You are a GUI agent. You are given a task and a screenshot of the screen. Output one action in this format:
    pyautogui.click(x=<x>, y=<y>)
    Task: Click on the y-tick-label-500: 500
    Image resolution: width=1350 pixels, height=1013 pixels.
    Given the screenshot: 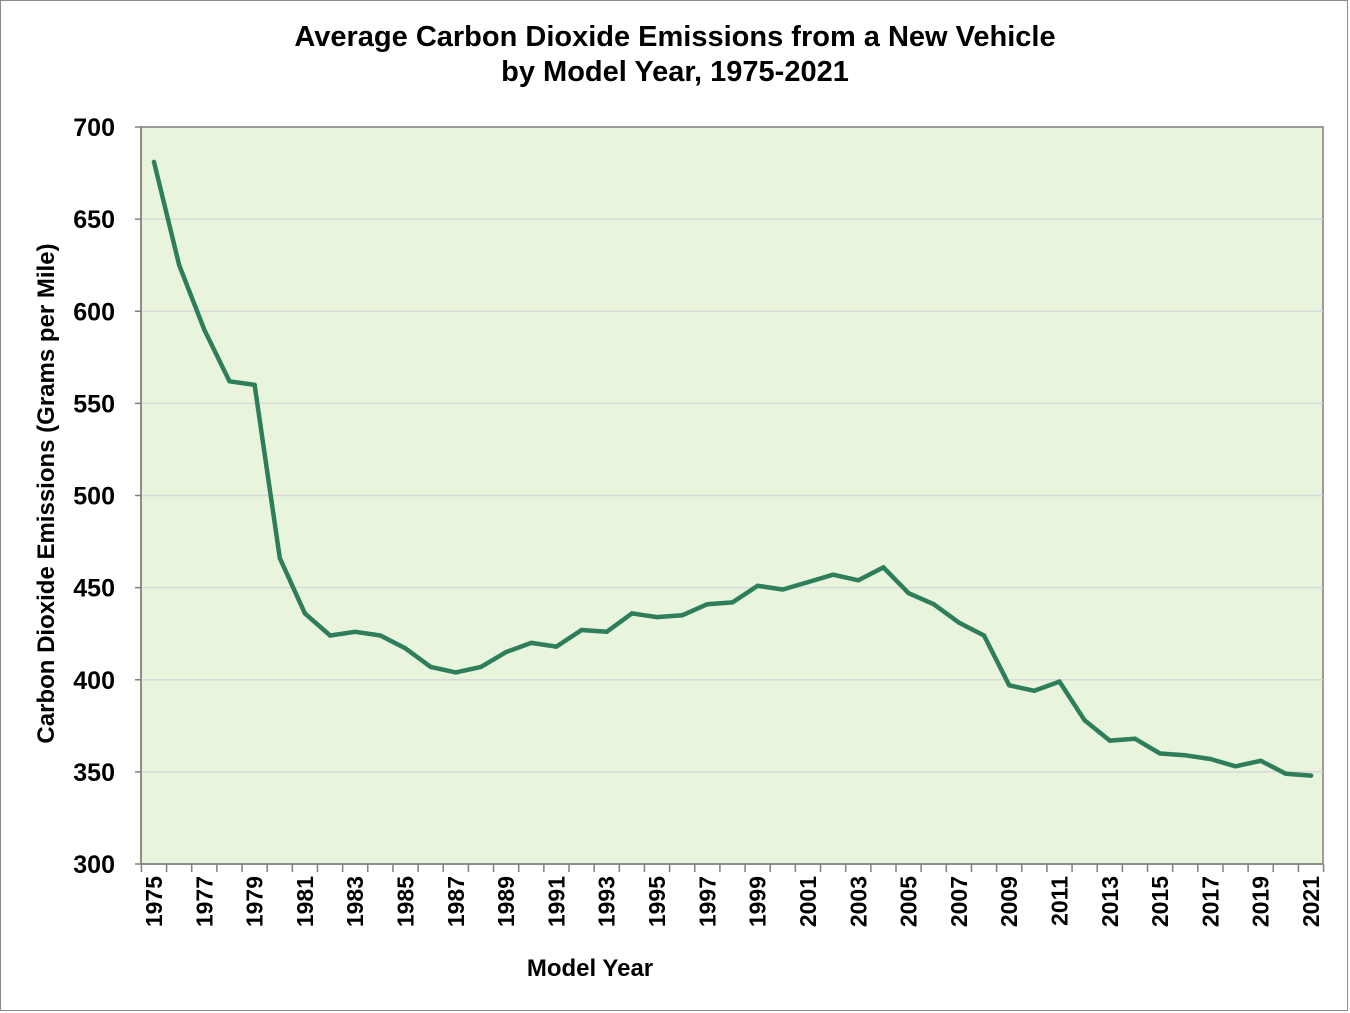 What is the action you would take?
    pyautogui.click(x=94, y=497)
    